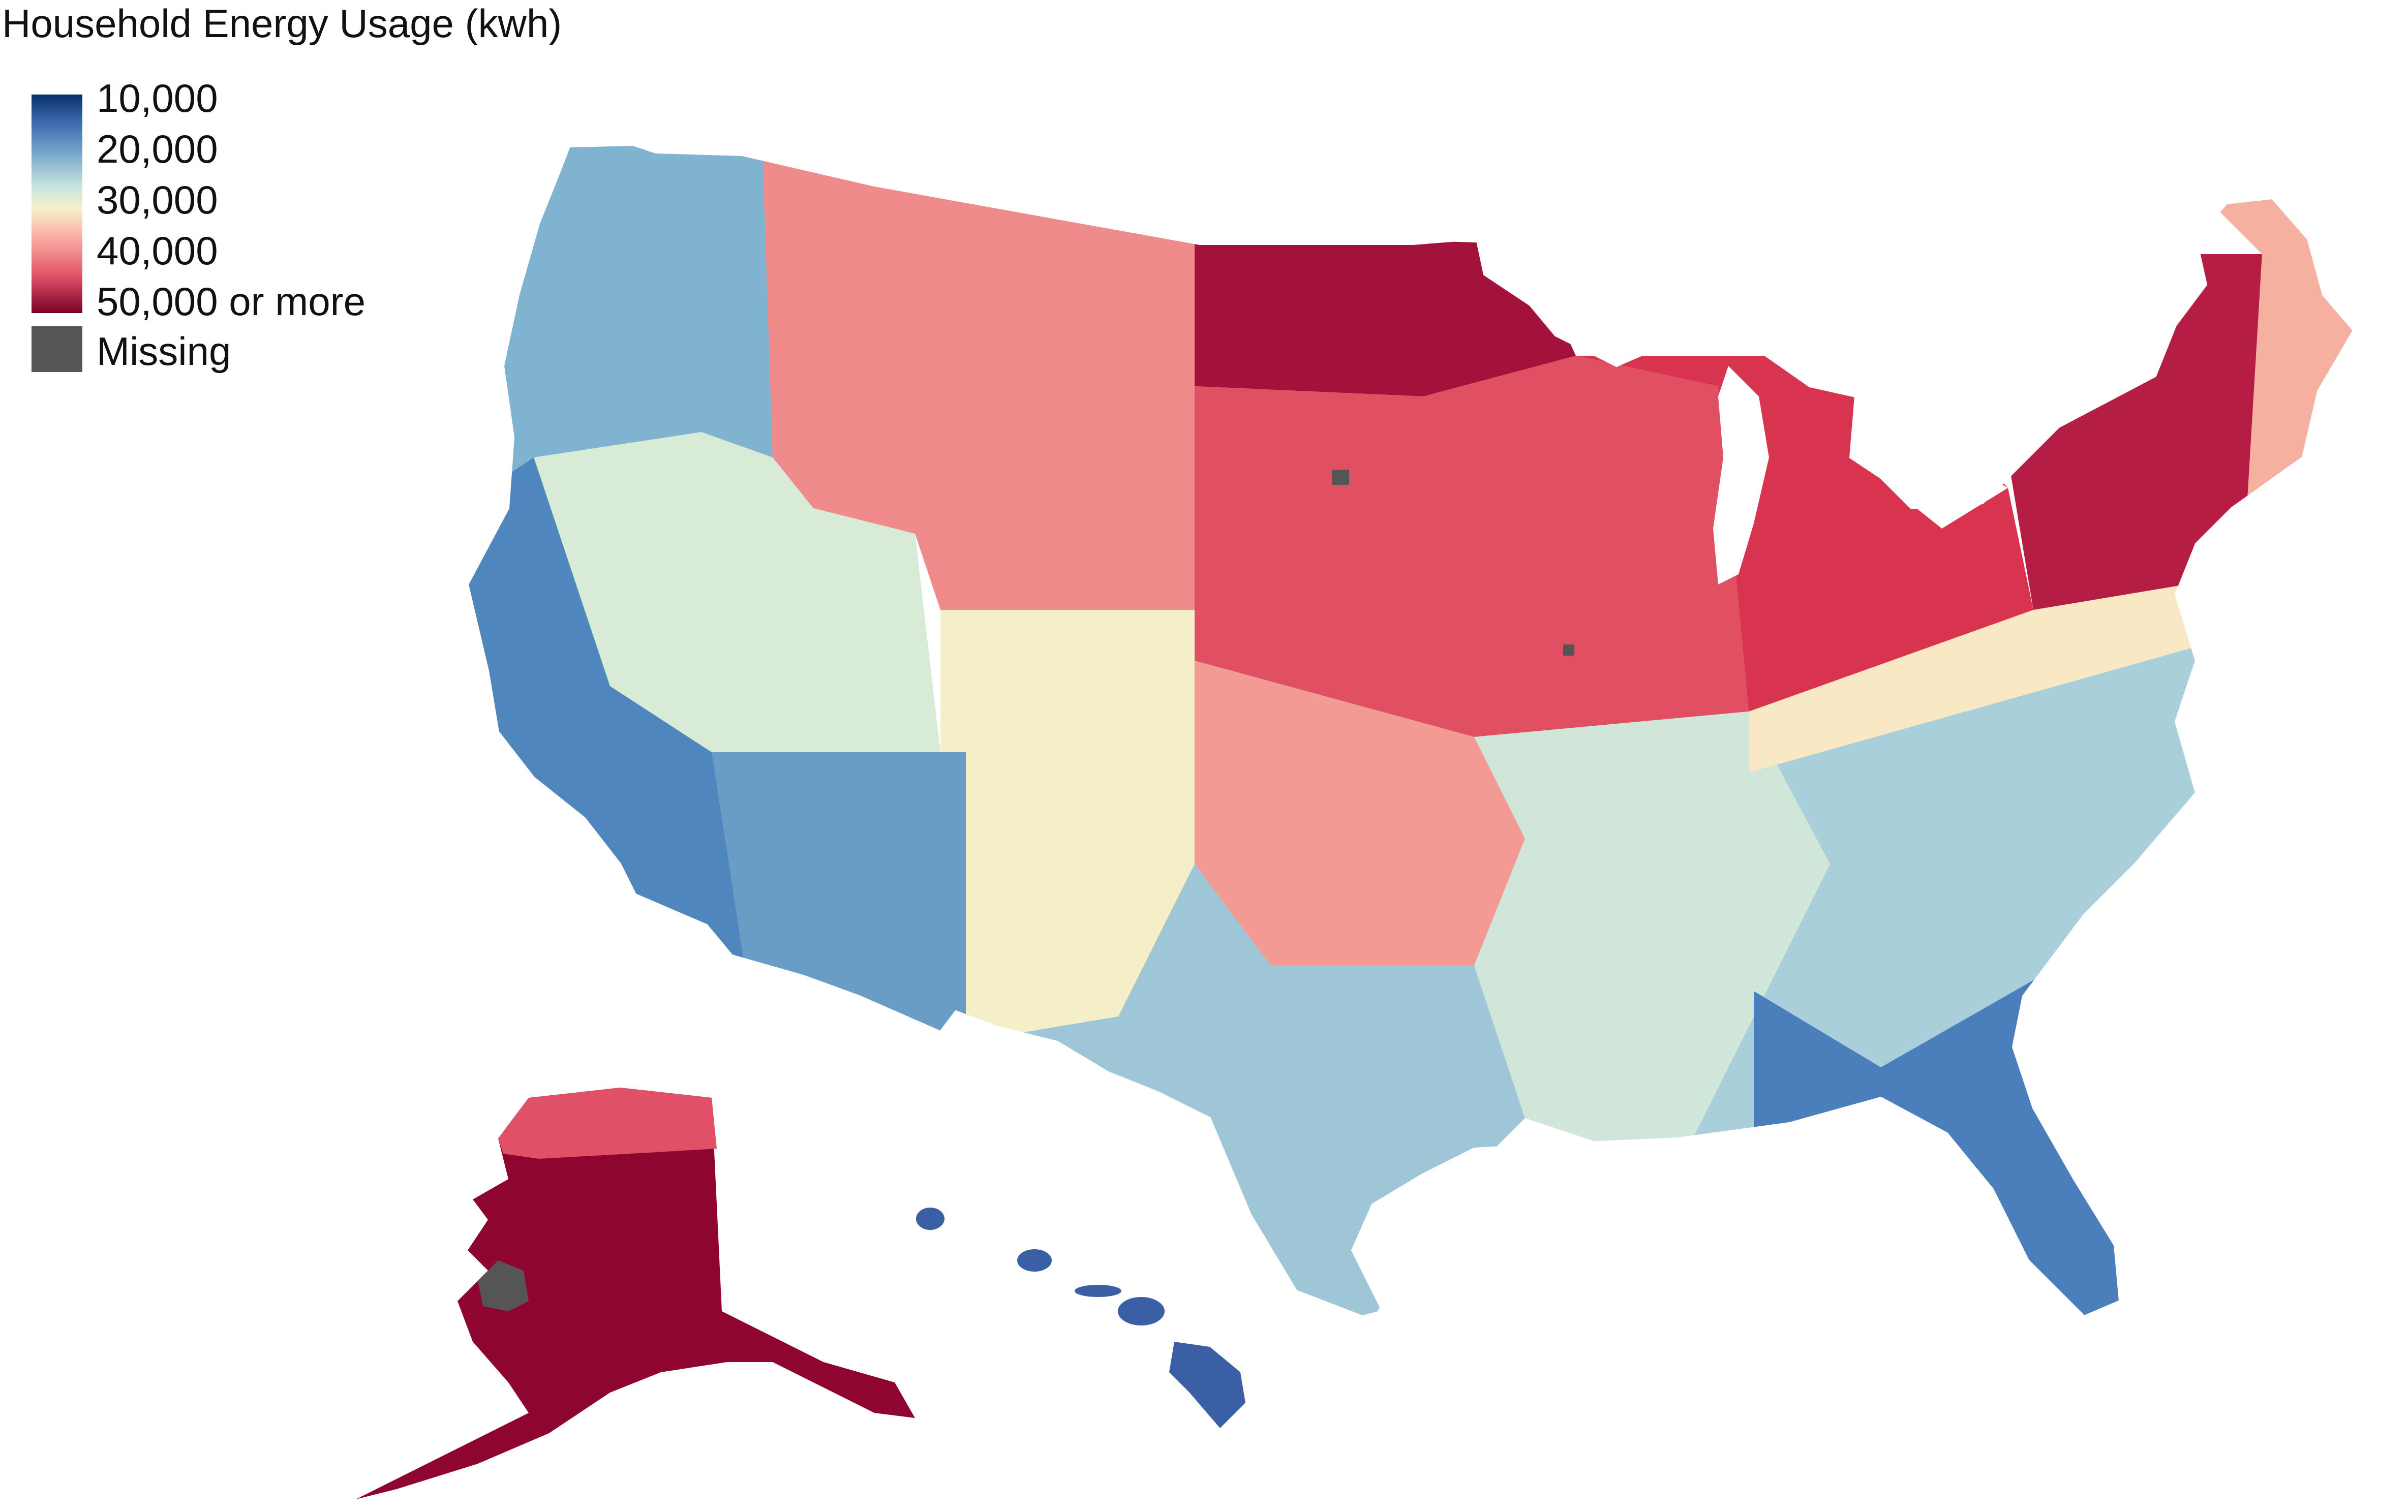 This screenshot has height=1512, width=2408. What do you see at coordinates (1207, 1385) in the screenshot?
I see `hawaii-big-island` at bounding box center [1207, 1385].